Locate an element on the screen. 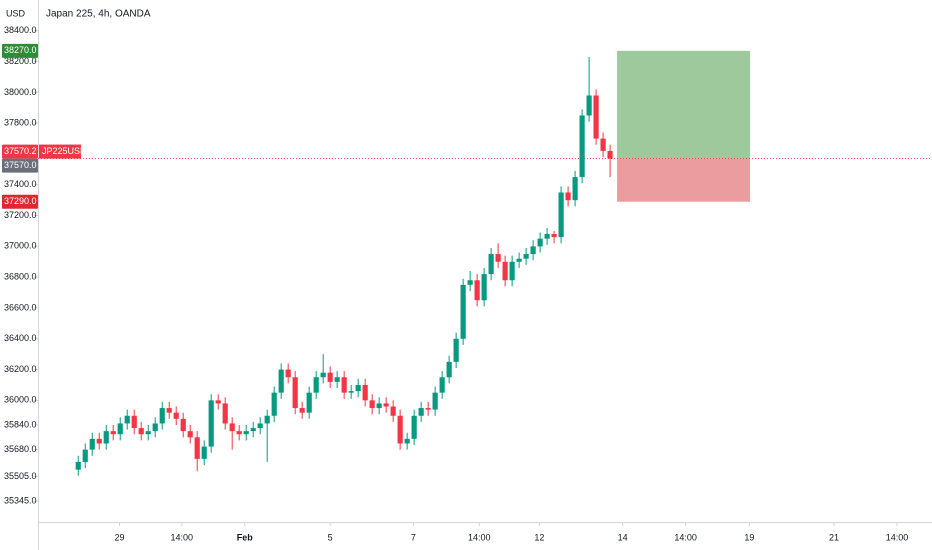  y-tick-label: 38400.0 is located at coordinates (20, 30).